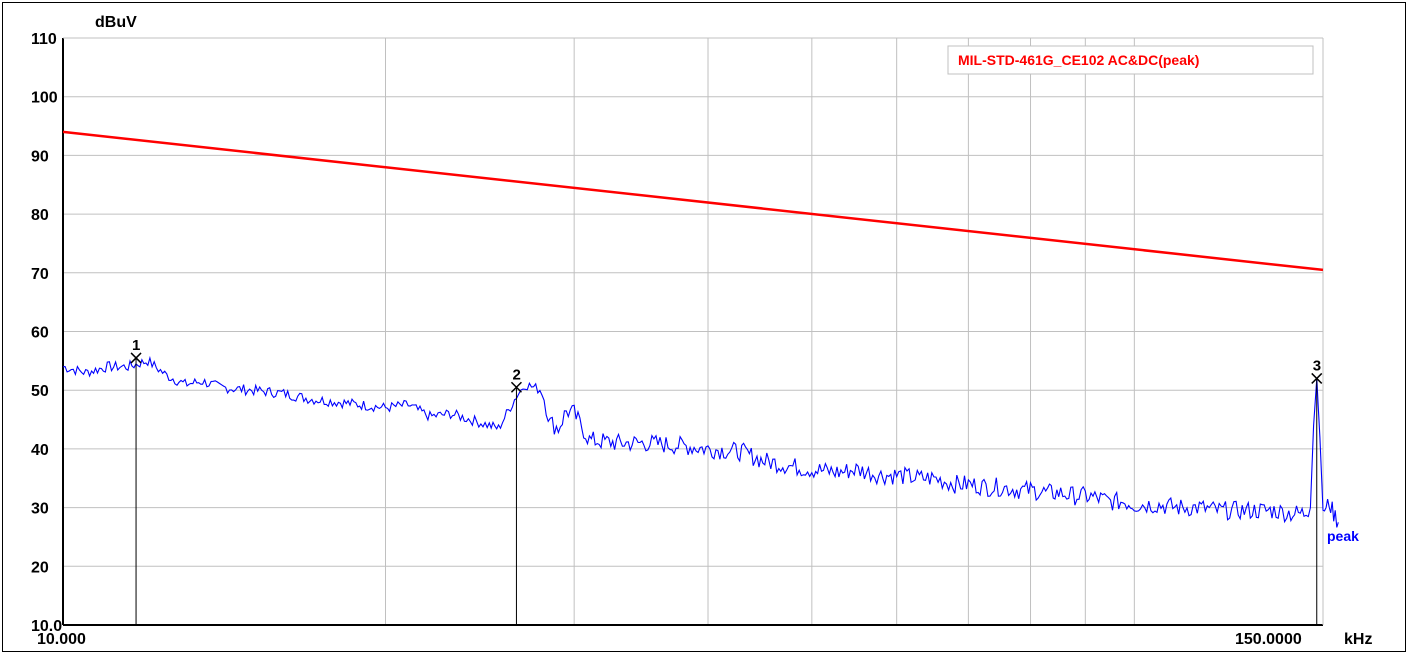 This screenshot has height=656, width=1410. What do you see at coordinates (40, 509) in the screenshot?
I see `y-tick-label: 30` at bounding box center [40, 509].